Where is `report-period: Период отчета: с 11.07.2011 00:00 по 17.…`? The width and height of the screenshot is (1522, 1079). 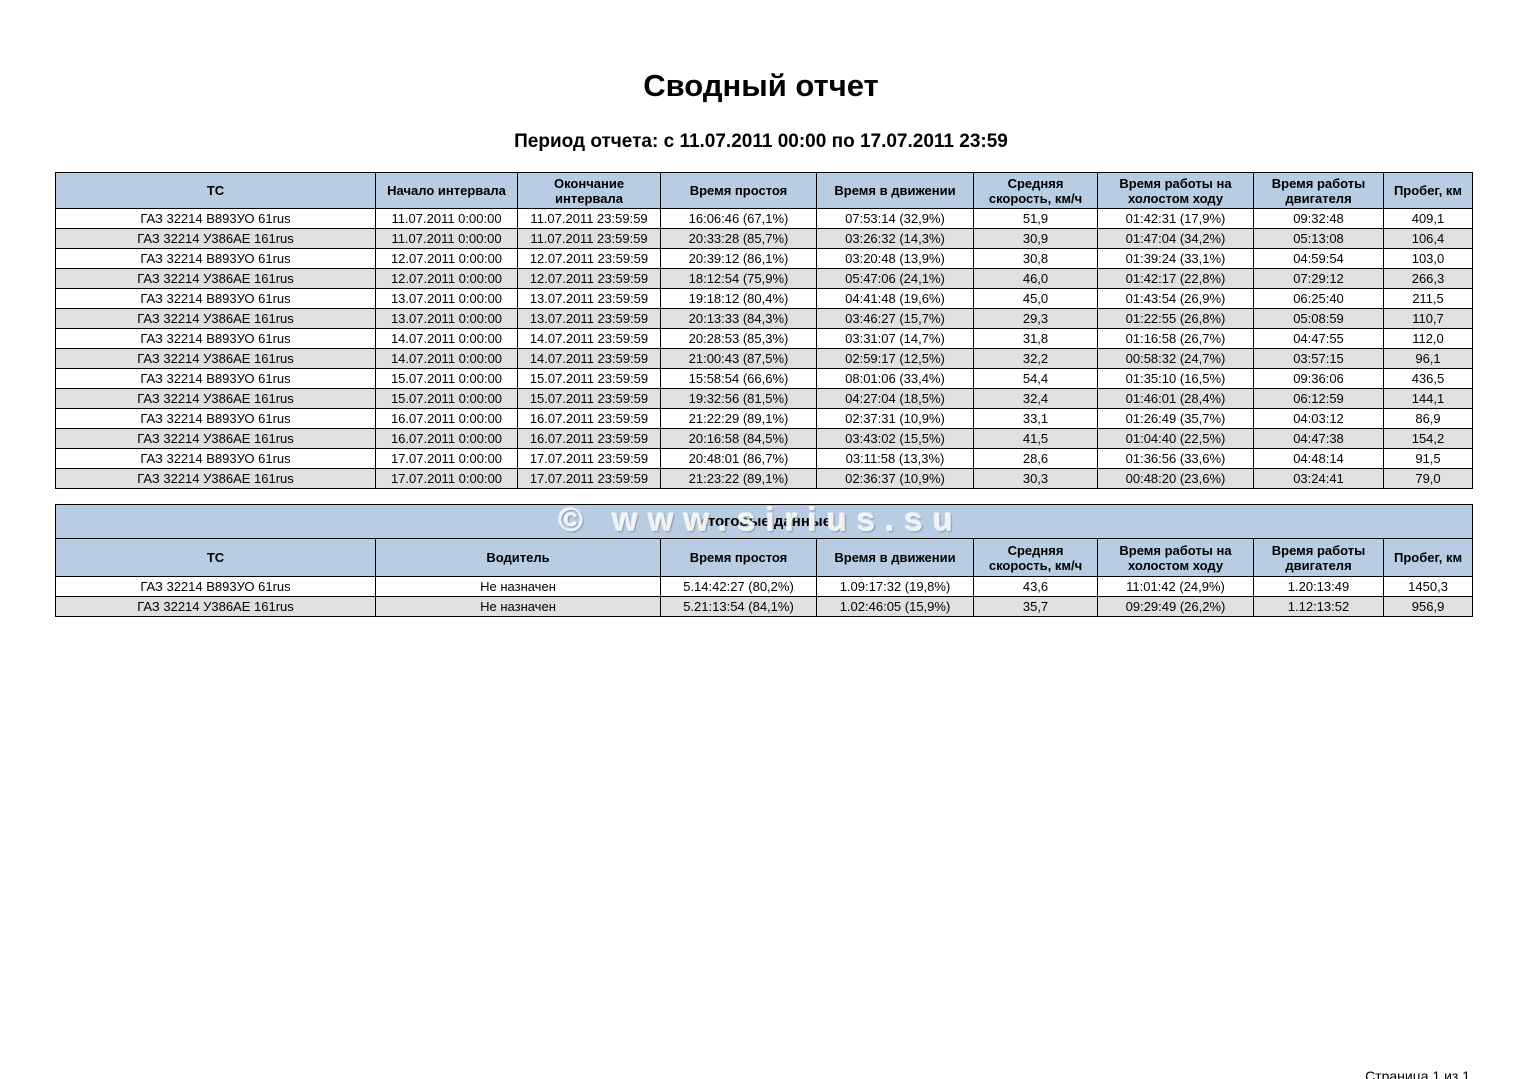 report-period: Период отчета: с 11.07.2011 00:00 по 17.… is located at coordinates (761, 141).